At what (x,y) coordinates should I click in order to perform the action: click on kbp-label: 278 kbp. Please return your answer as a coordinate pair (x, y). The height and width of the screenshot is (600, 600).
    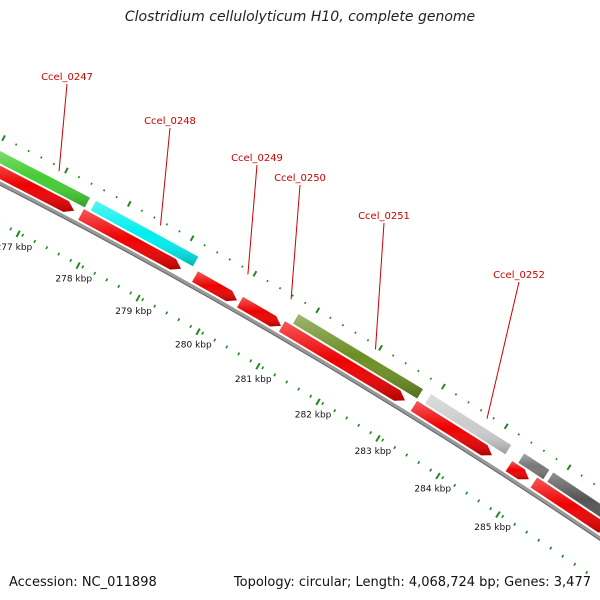
    Looking at the image, I should click on (73, 279).